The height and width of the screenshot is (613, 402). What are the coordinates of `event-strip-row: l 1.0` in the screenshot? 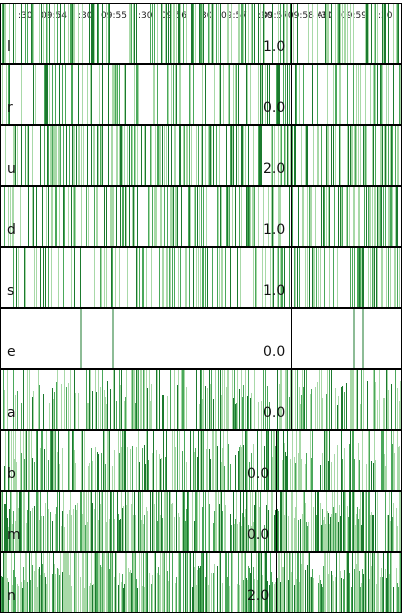 It's located at (201, 33).